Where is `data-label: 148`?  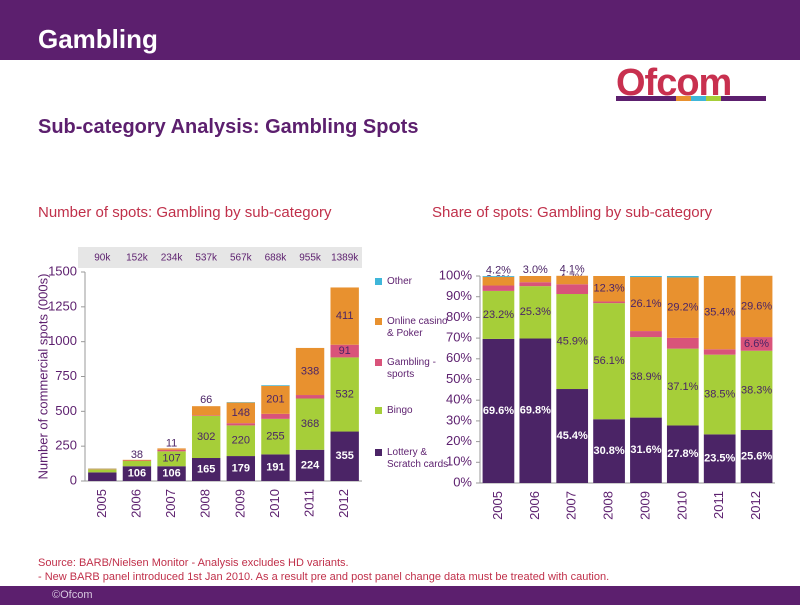 data-label: 148 is located at coordinates (241, 413).